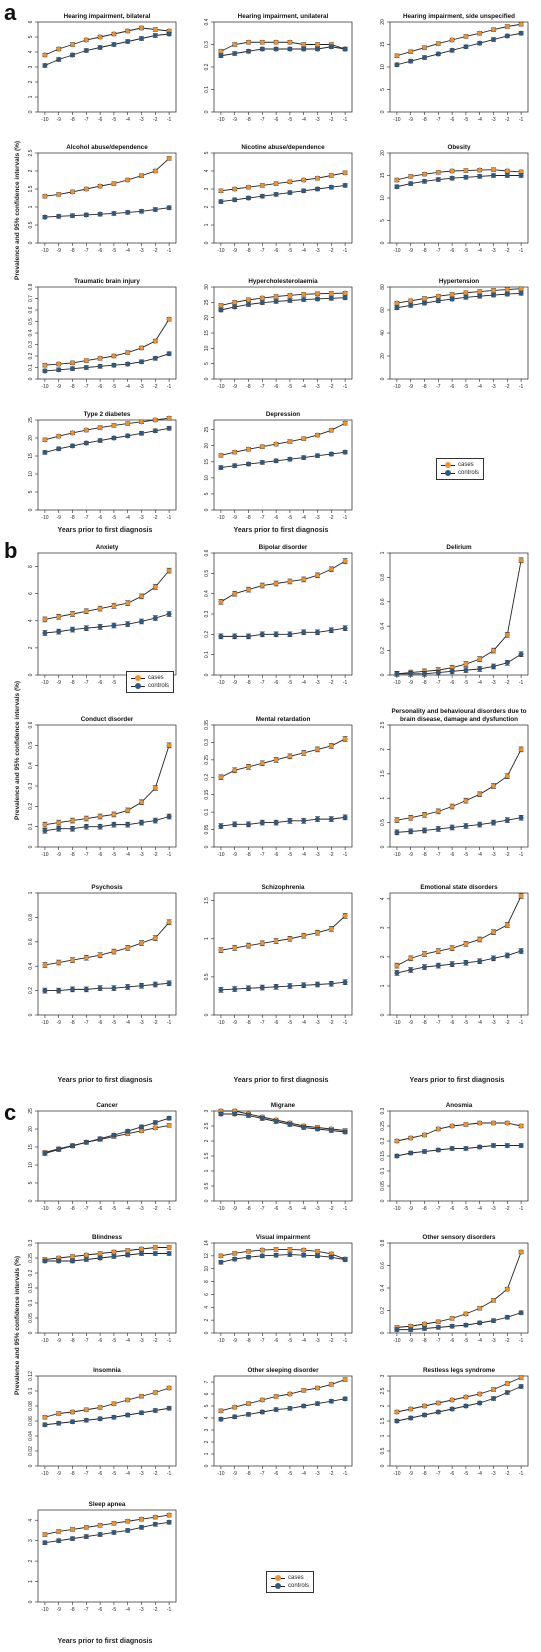 The height and width of the screenshot is (1652, 541). Describe the element at coordinates (31, 355) in the screenshot. I see `y-tick-label: 0.2` at that location.